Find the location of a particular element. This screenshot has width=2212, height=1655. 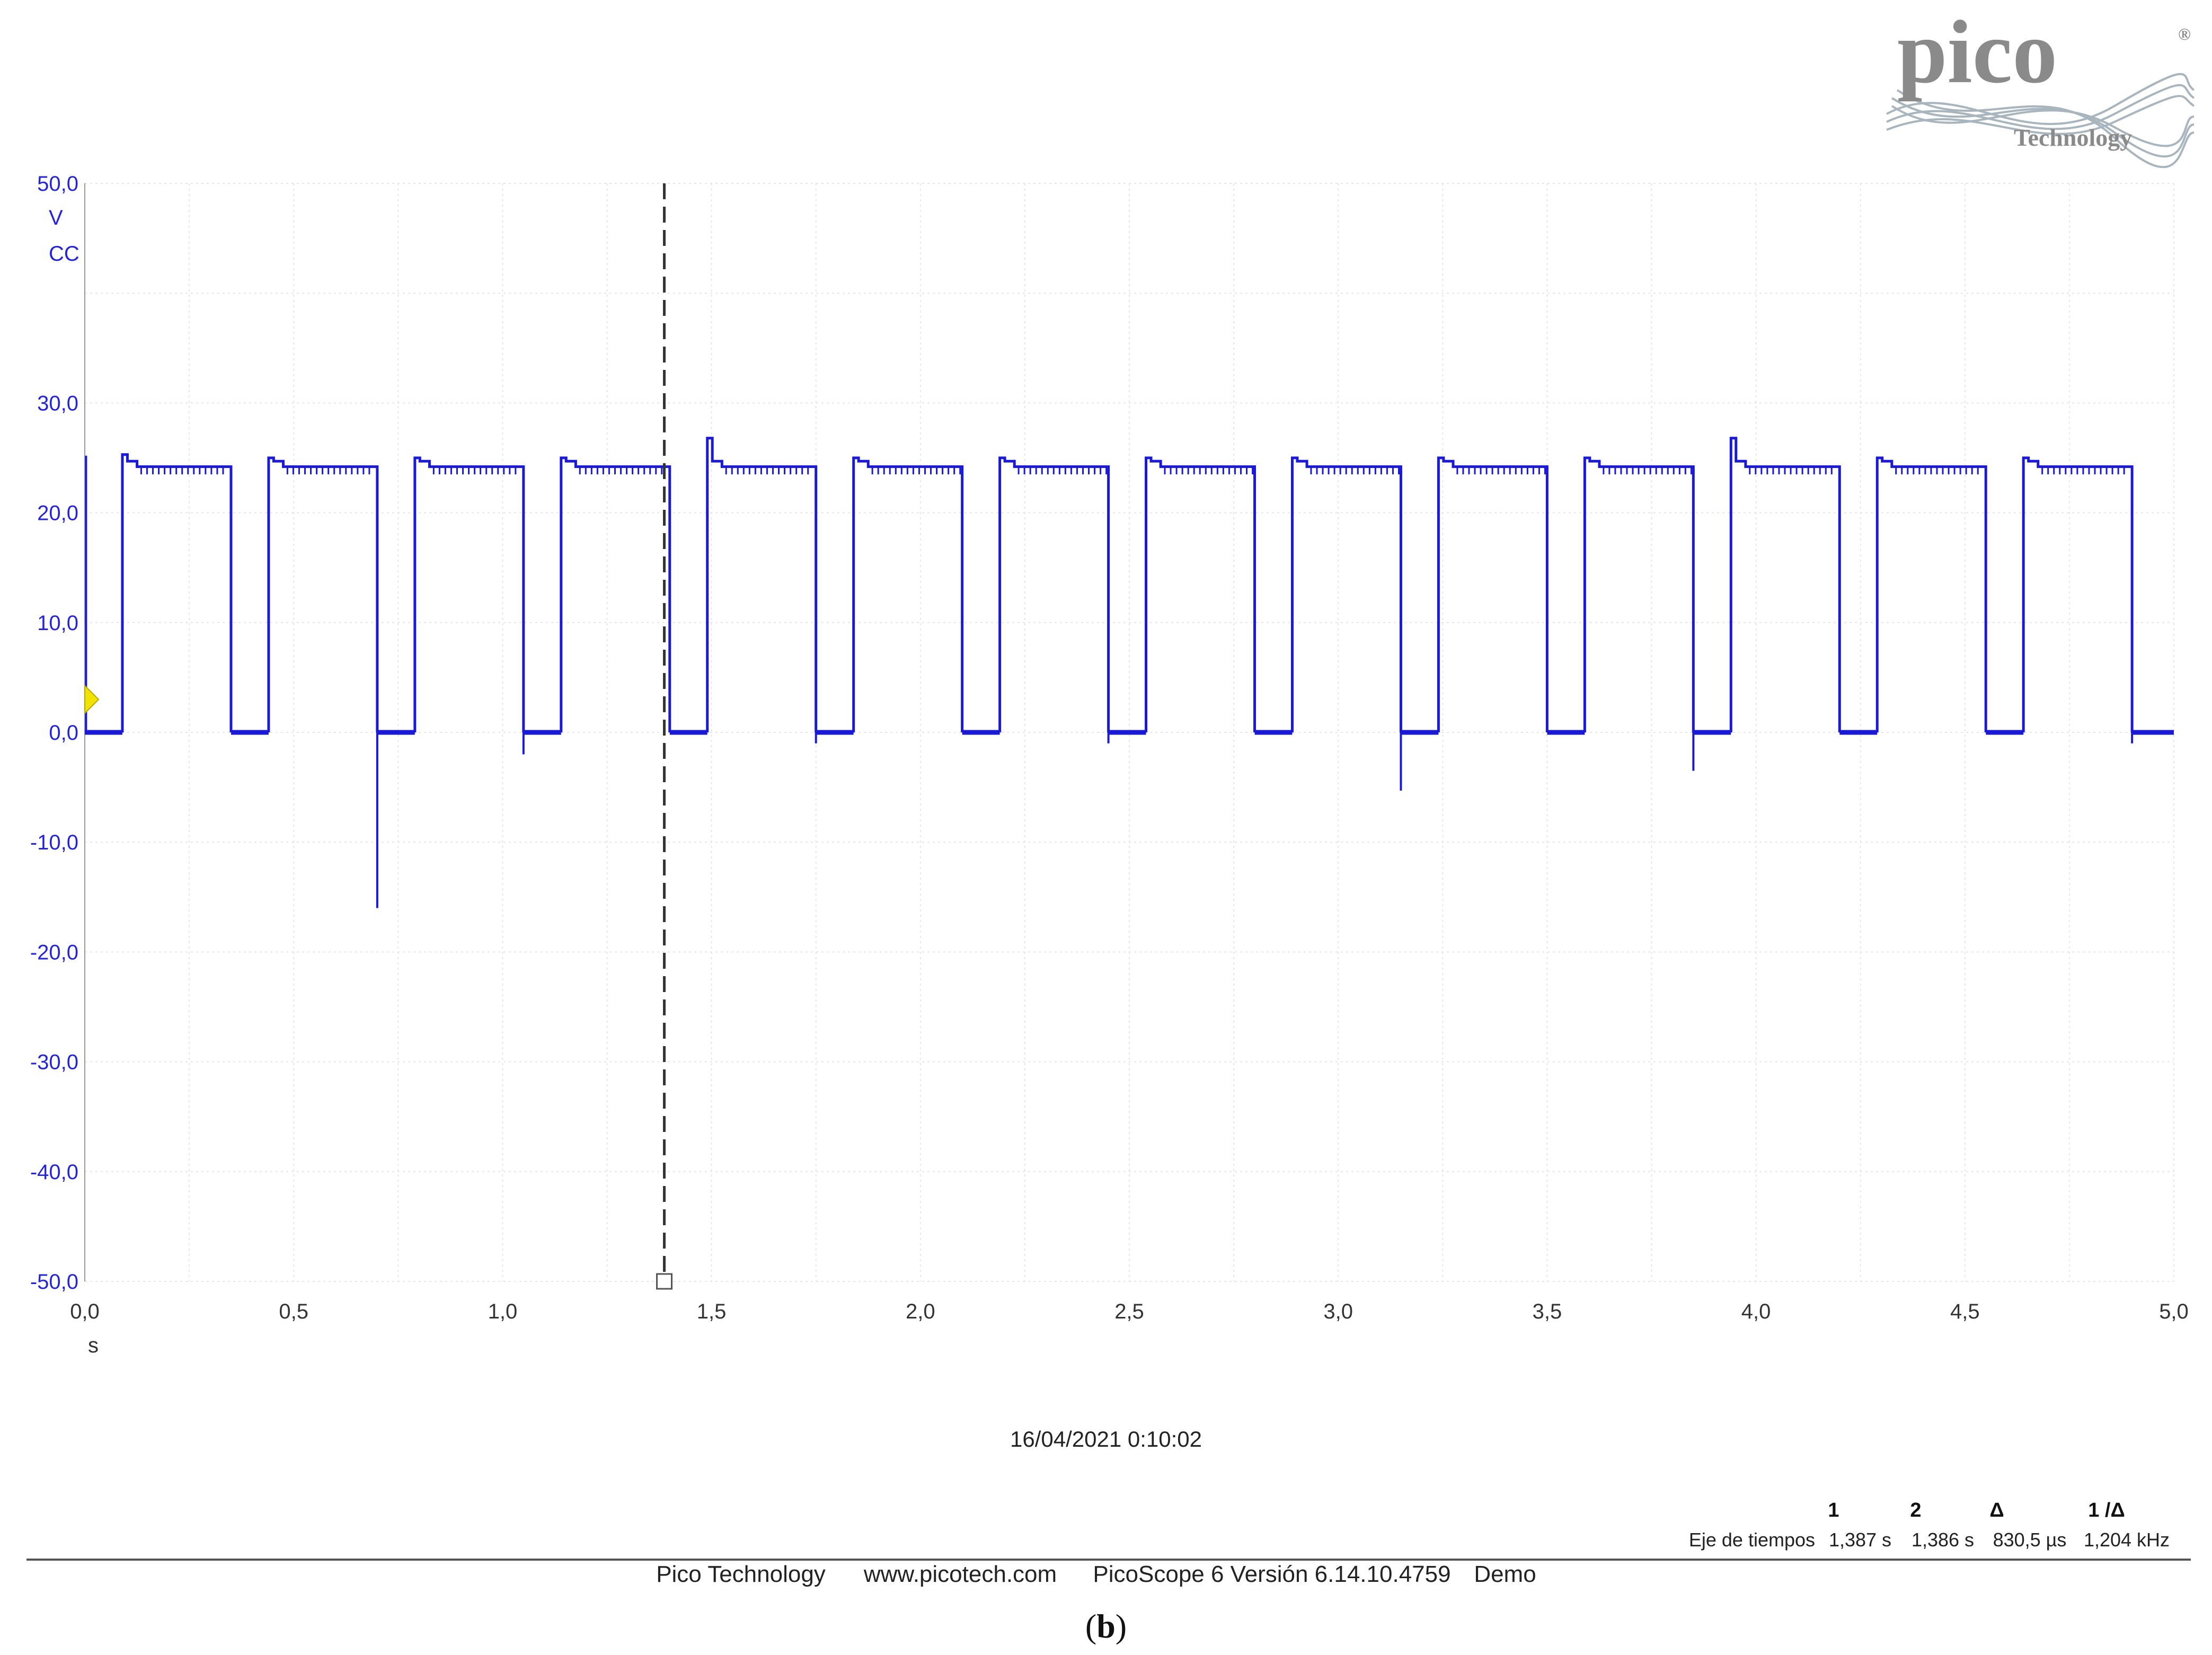

footer-website: www.picotech.com is located at coordinates (960, 1574).